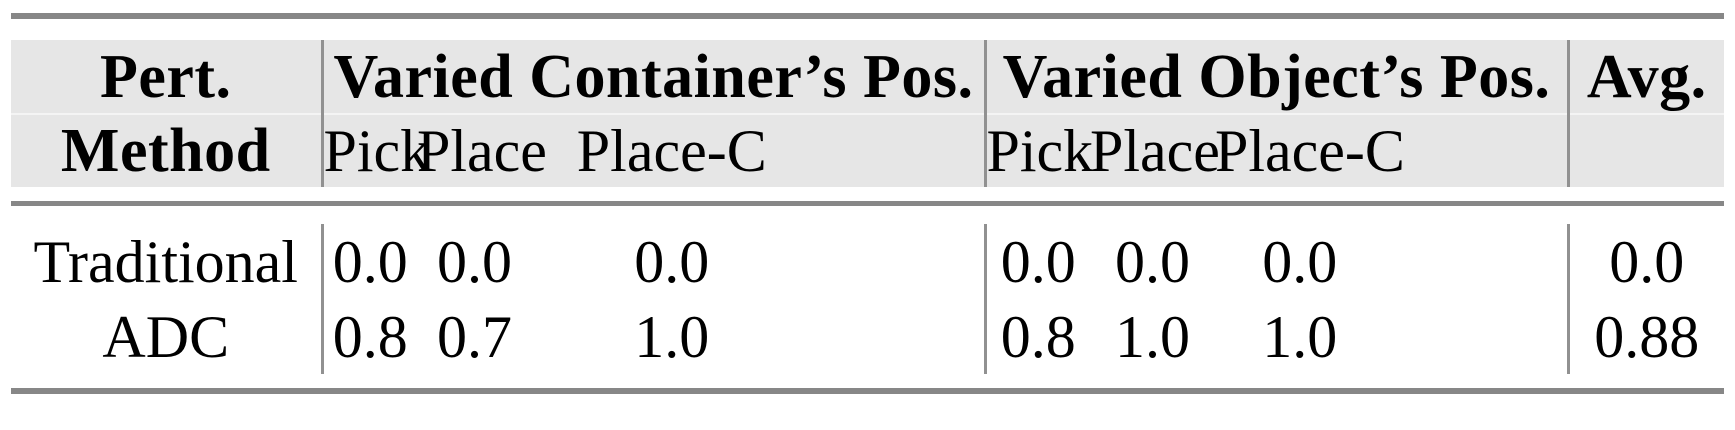 This screenshot has height=430, width=1735. I want to click on subheader-g1-place: Place, so click(482, 151).